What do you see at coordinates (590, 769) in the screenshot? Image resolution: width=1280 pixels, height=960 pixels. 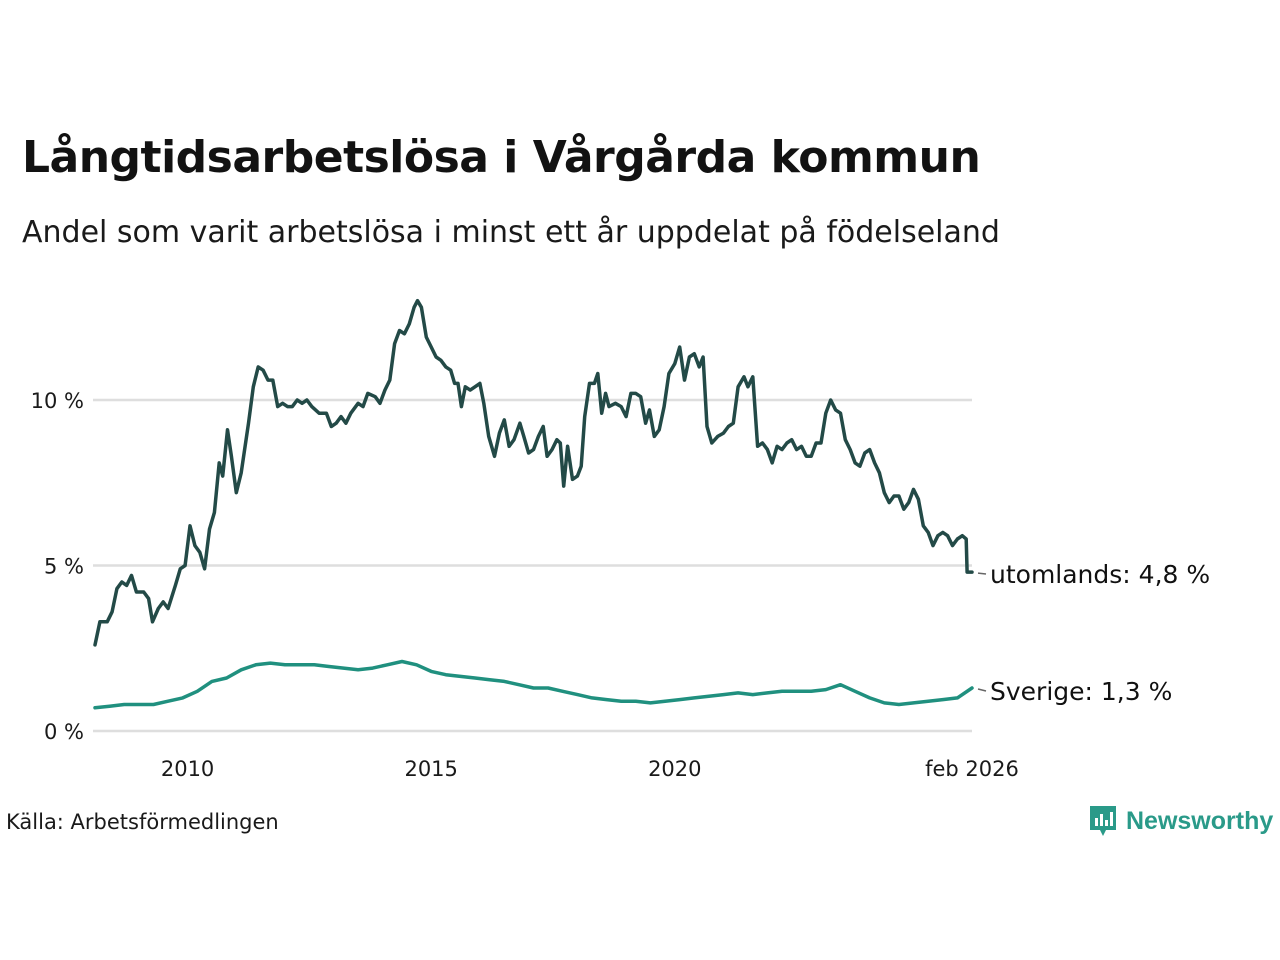 I see `x-axis-ticks: 2010 2015 2020 feb 2026` at bounding box center [590, 769].